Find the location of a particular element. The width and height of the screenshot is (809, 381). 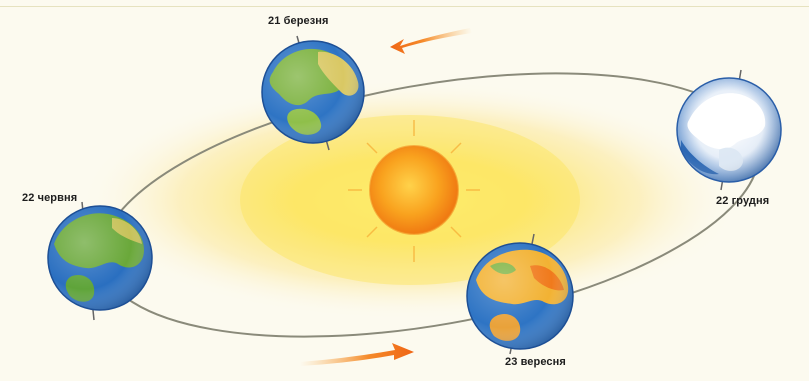

sun-rays is located at coordinates (414, 191).